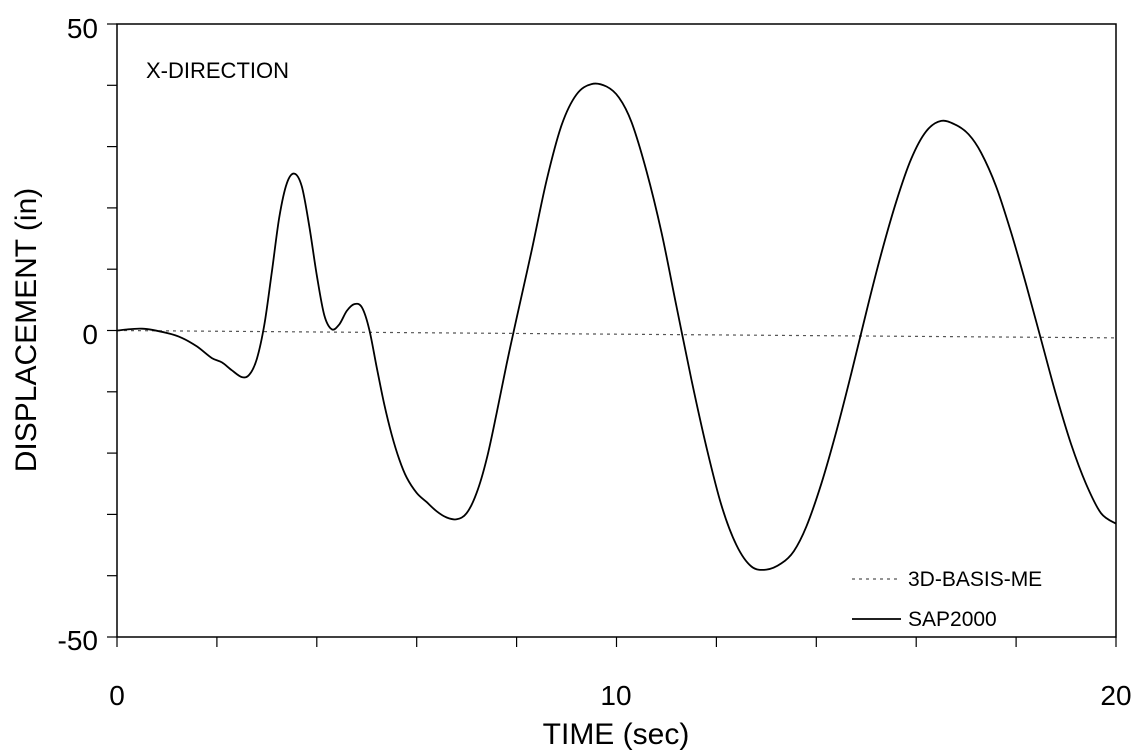 This screenshot has width=1145, height=754. Describe the element at coordinates (26, 330) in the screenshot. I see `y-axis-label: DISPLACEMENT (in)` at that location.